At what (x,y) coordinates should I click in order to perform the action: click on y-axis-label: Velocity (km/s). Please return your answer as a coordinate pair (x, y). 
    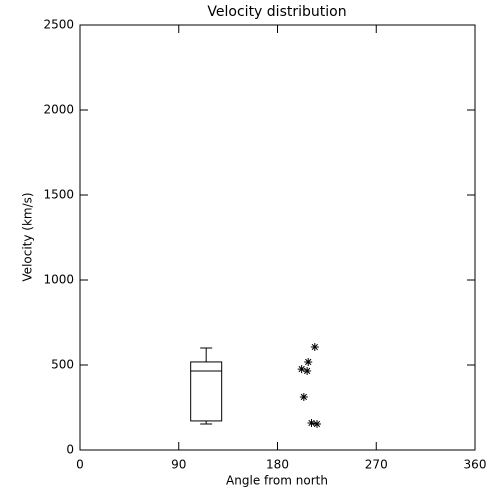
    Looking at the image, I should click on (28, 236).